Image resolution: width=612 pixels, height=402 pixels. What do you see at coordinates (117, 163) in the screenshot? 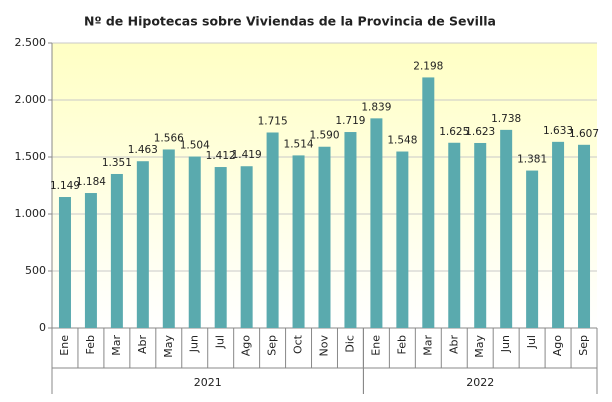
I see `value-label: 1.351` at bounding box center [117, 163].